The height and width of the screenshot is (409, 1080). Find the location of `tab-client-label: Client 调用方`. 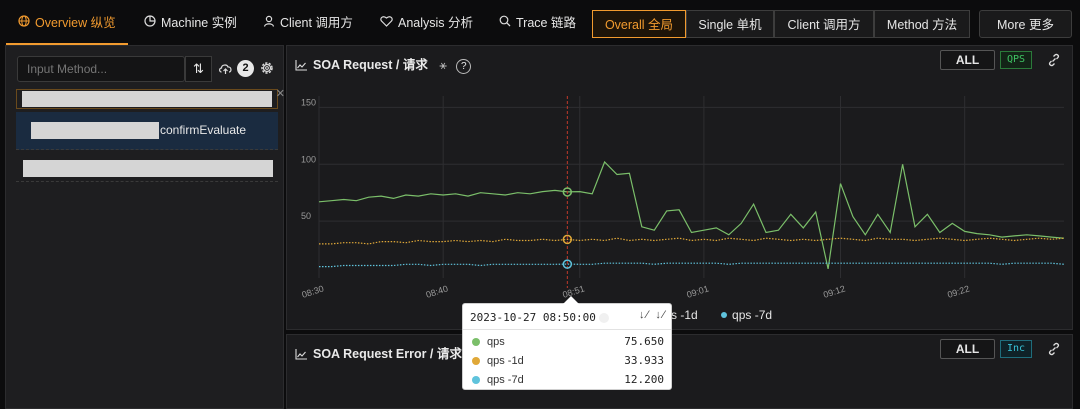

tab-client-label: Client 调用方 is located at coordinates (316, 23).